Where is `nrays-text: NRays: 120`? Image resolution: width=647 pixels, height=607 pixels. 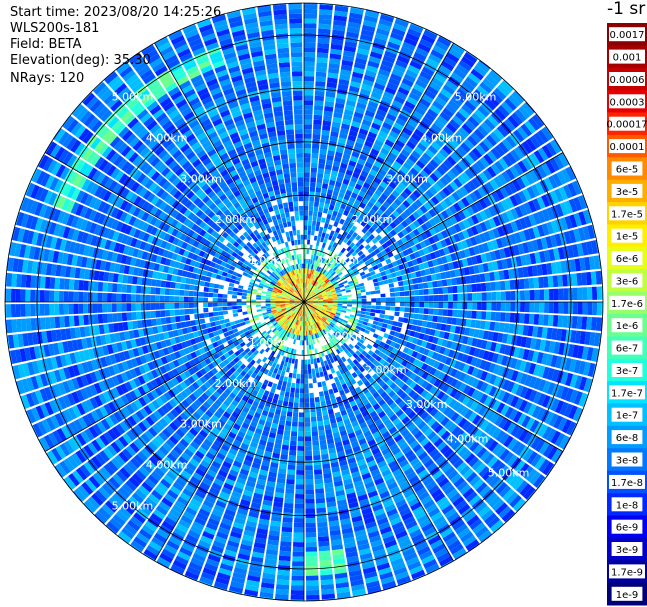
nrays-text: NRays: 120 is located at coordinates (47, 78).